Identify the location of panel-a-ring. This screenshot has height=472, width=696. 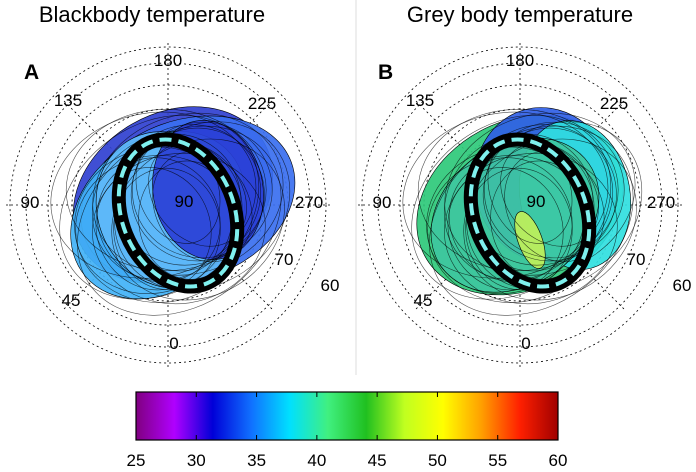
(178, 213).